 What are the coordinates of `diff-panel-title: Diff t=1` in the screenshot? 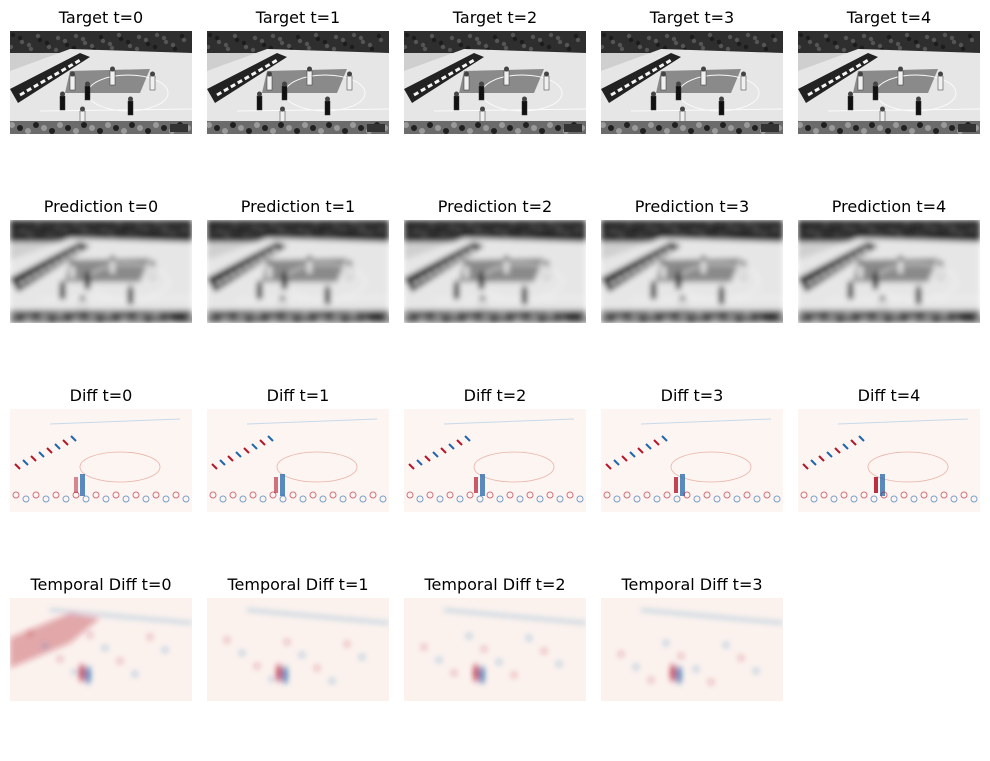 It's located at (298, 395).